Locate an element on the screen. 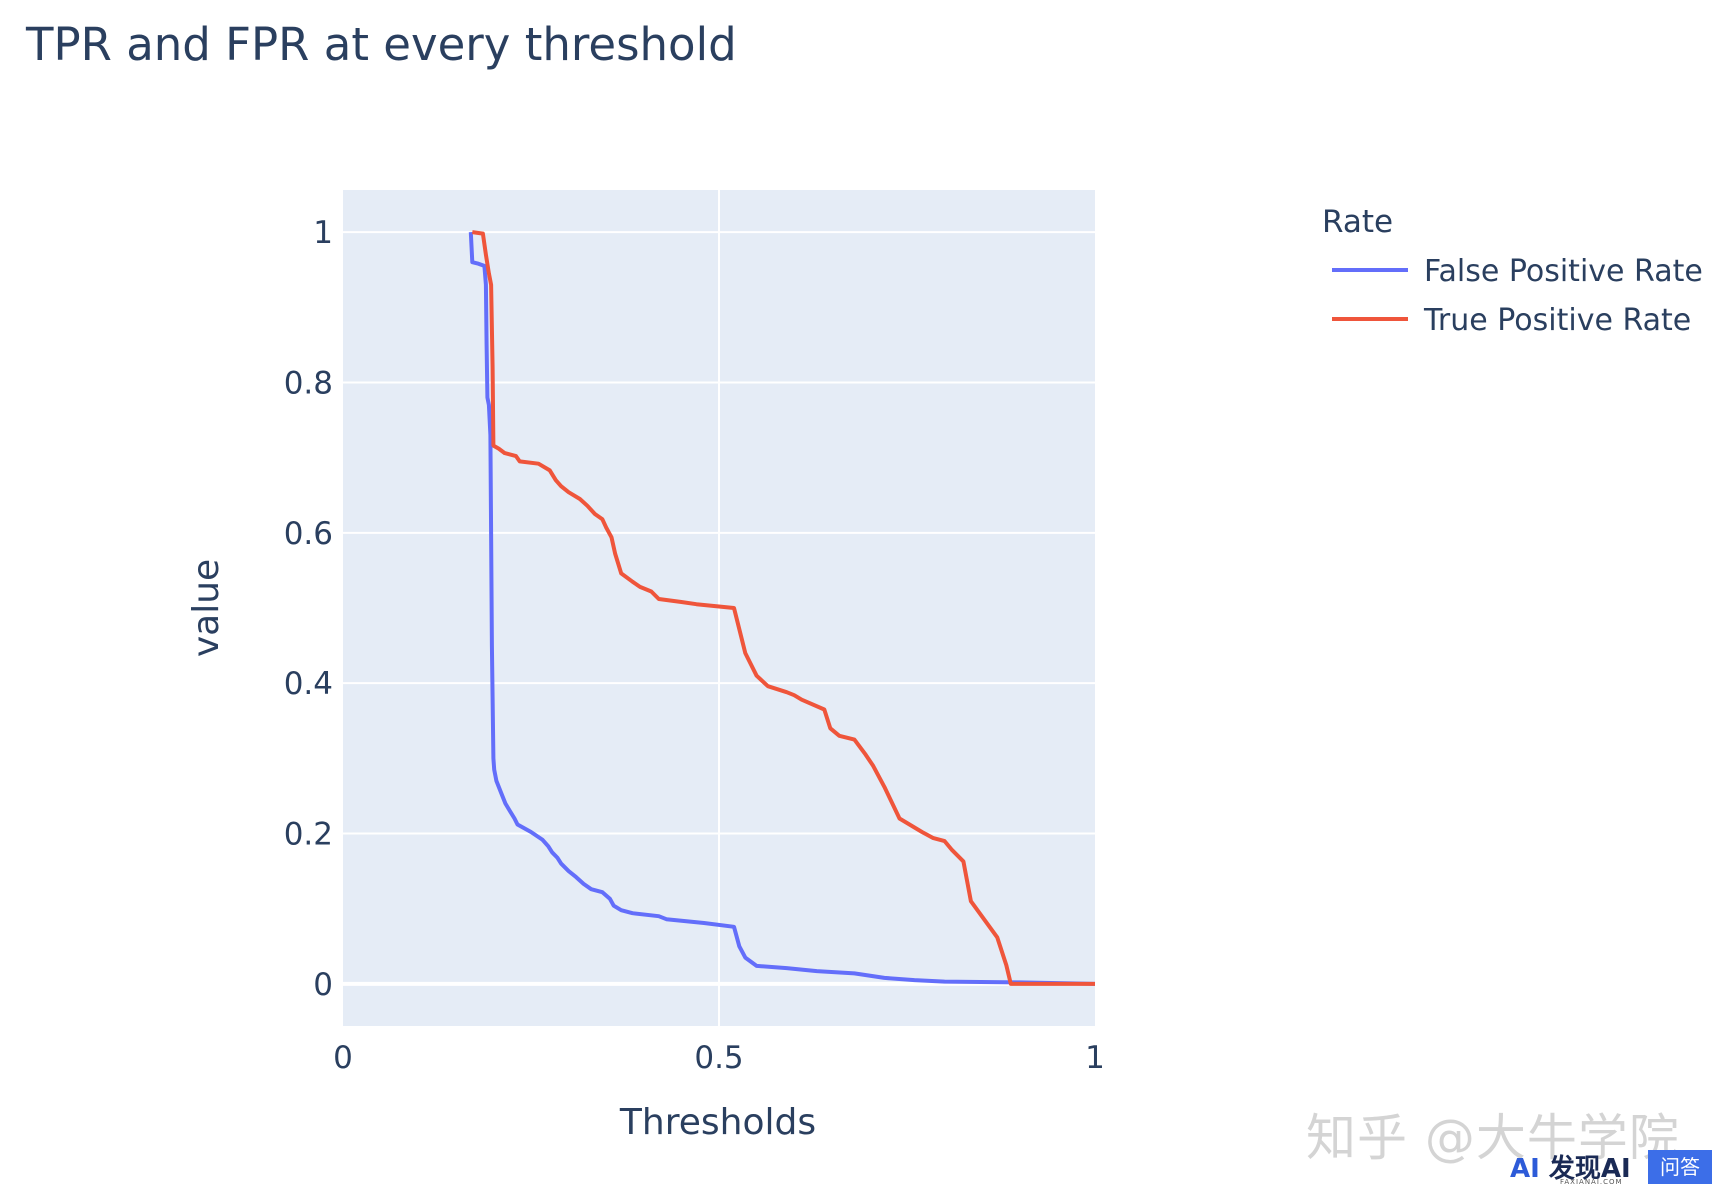  watermark-logo-mark: AI is located at coordinates (1525, 1169).